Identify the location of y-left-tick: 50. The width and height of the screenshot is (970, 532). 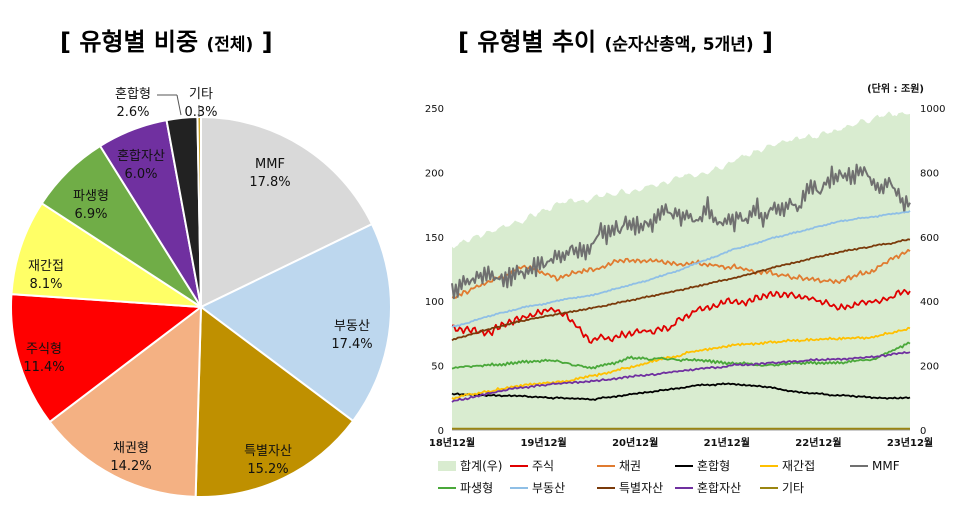
(437, 367).